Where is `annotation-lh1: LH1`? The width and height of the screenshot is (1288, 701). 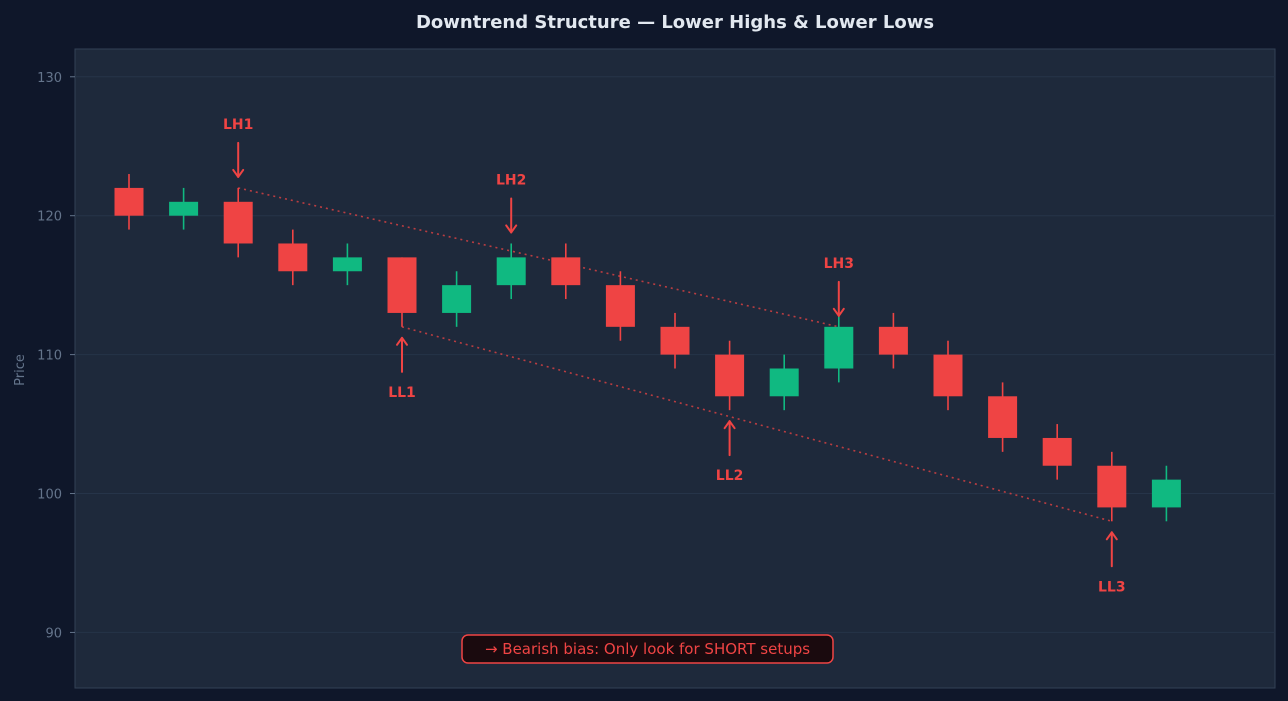
annotation-lh1: LH1 is located at coordinates (238, 147).